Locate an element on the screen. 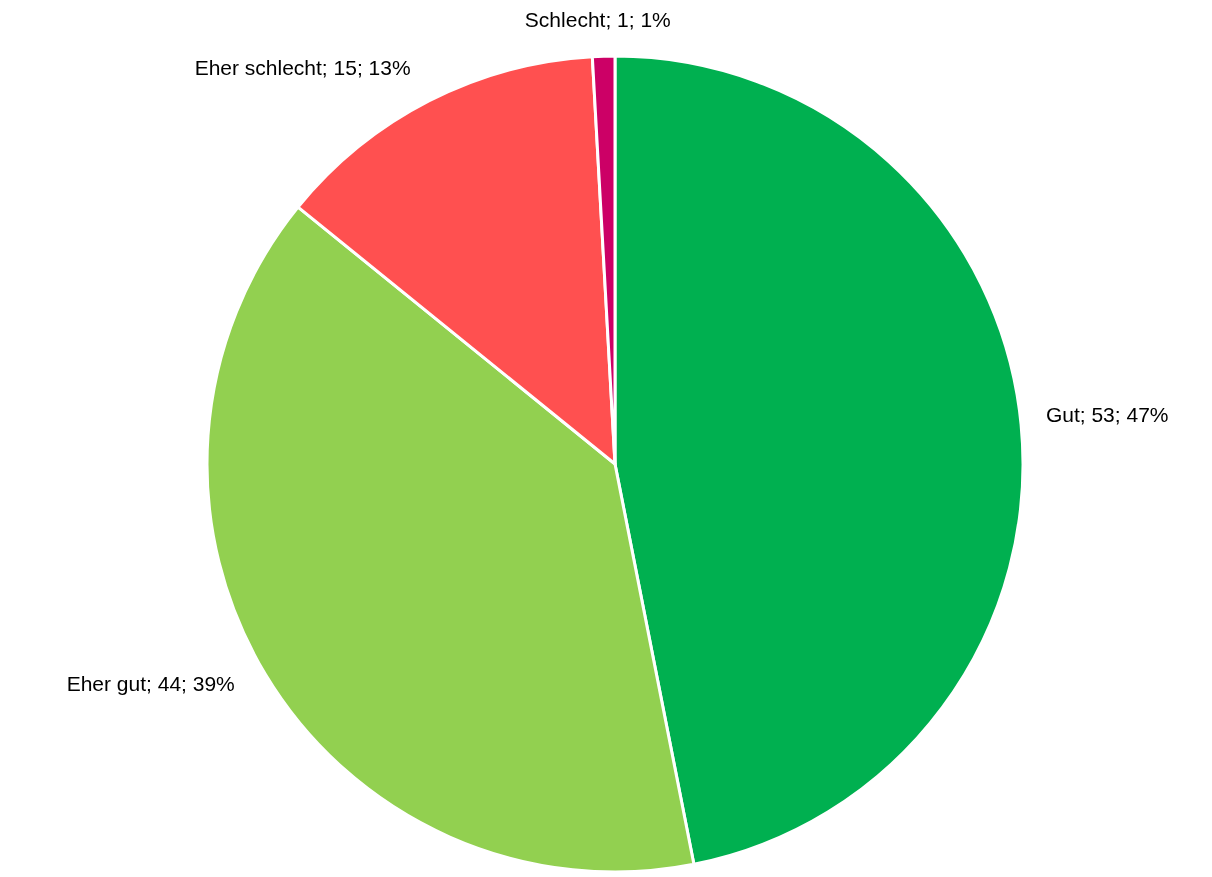 The height and width of the screenshot is (877, 1212). slice-label: Schlecht; 1; 1% is located at coordinates (597, 19).